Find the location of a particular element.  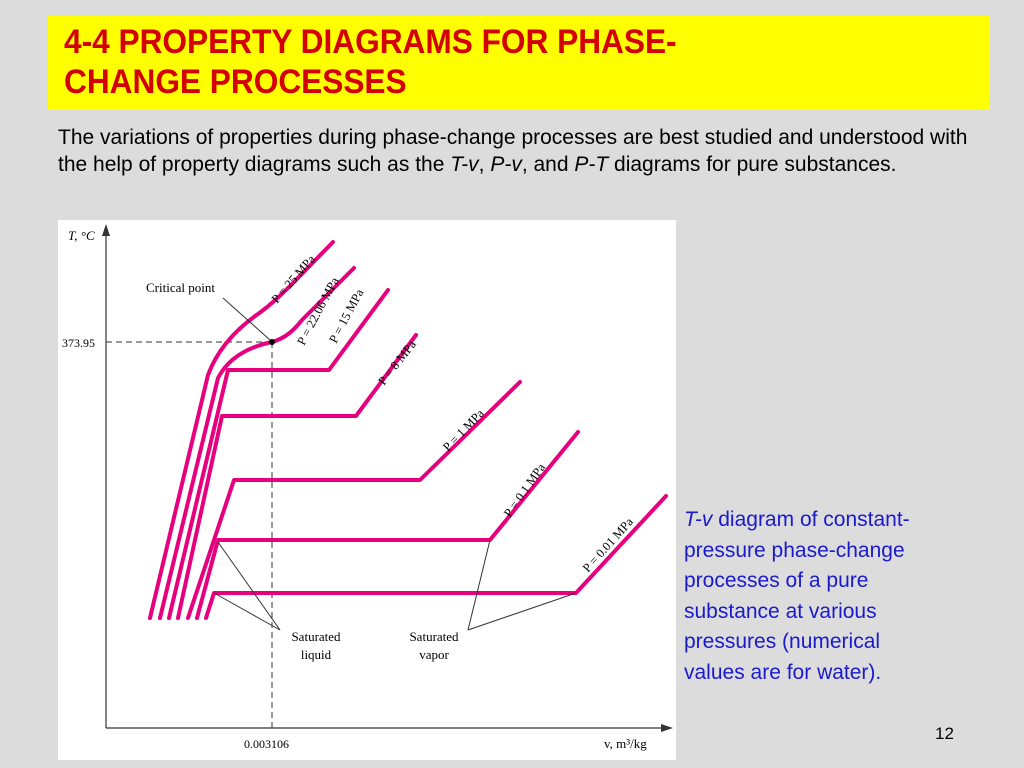

isobar-label-25mpa: P = 25 MPa is located at coordinates (294, 279).